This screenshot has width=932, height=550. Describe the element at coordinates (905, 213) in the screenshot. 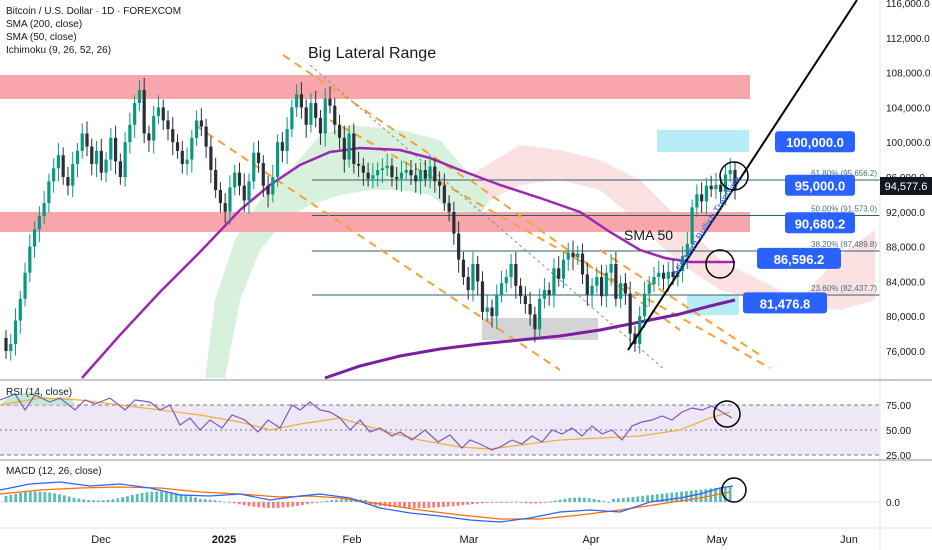

I see `price-tick-label: 92,000.0` at that location.